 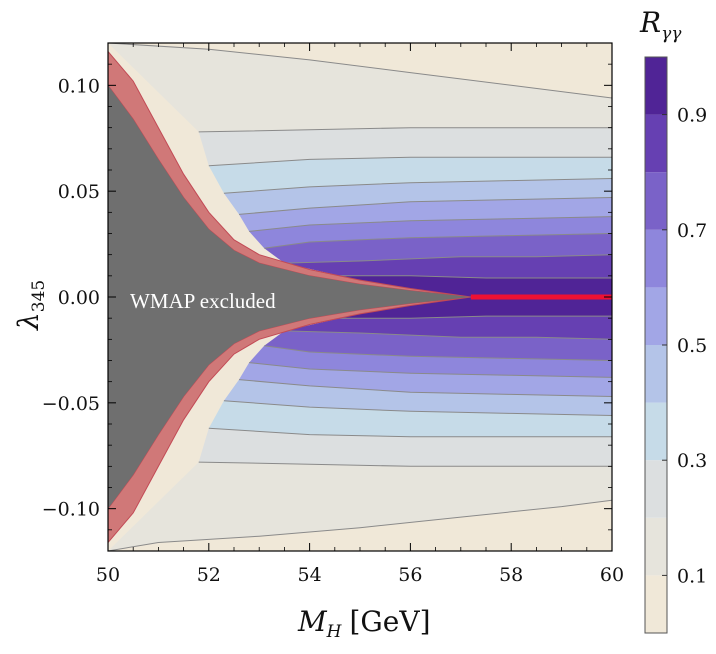 I want to click on y-tick-label: 0.10, so click(x=79, y=86).